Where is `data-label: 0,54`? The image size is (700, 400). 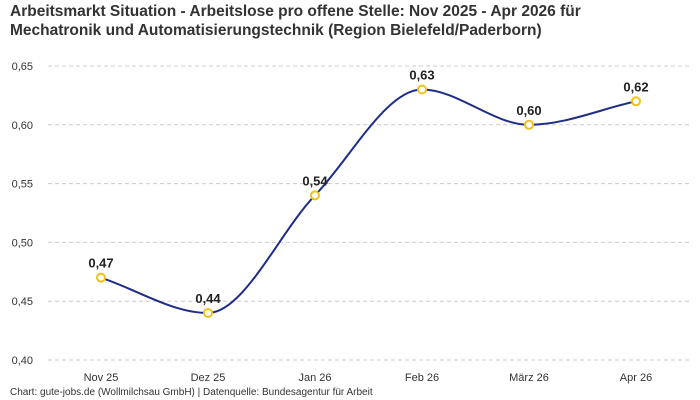
data-label: 0,54 is located at coordinates (315, 180).